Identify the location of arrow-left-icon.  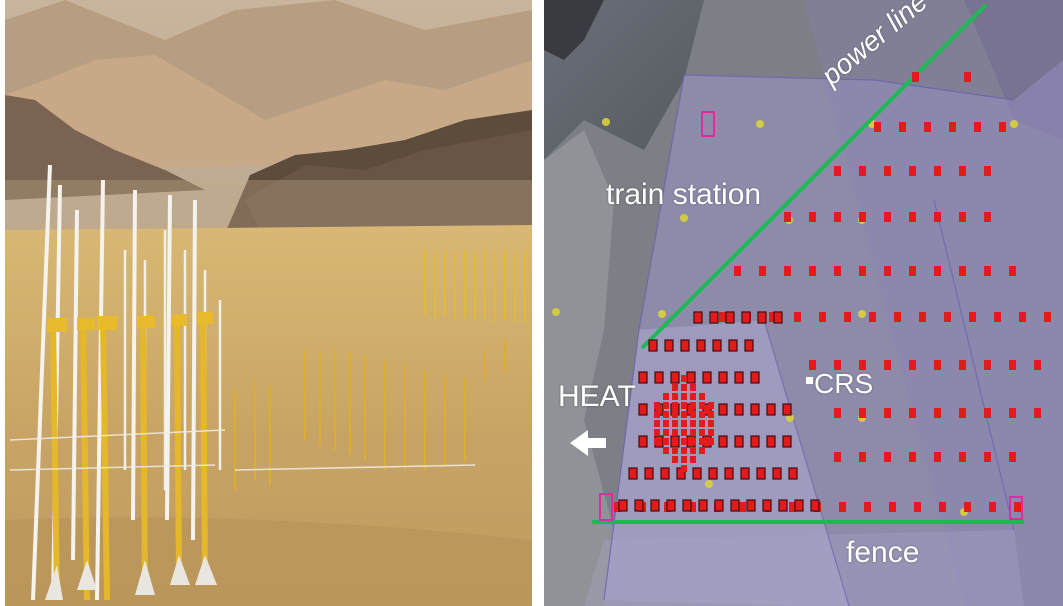
(588, 443).